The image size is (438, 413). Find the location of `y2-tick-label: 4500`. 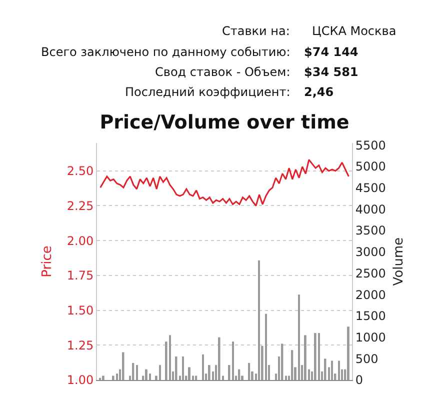

y2-tick-label: 4500 is located at coordinates (370, 188).